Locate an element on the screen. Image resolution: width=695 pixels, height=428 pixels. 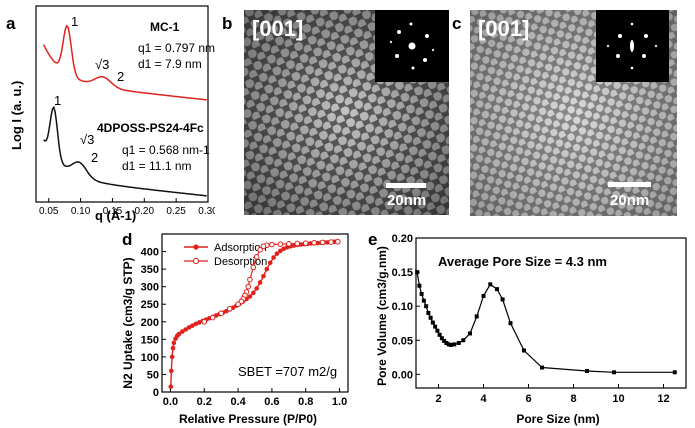
fft-inset-c is located at coordinates (632, 46).